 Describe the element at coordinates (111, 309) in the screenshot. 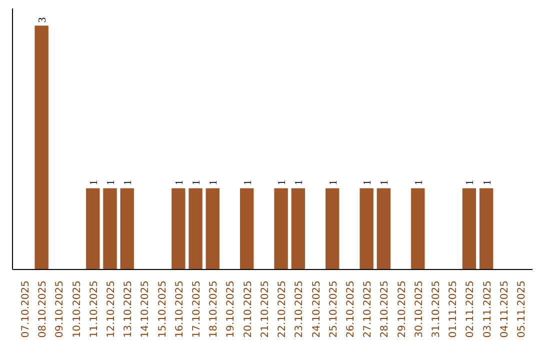

I see `x-tick-label: 12.10.2025` at that location.